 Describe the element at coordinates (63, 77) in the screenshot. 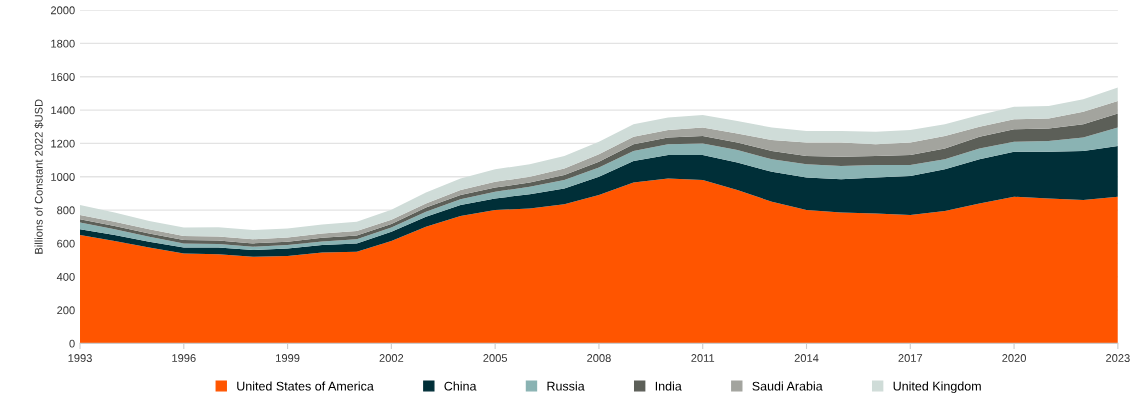

I see `y-tick-label: 1600` at that location.